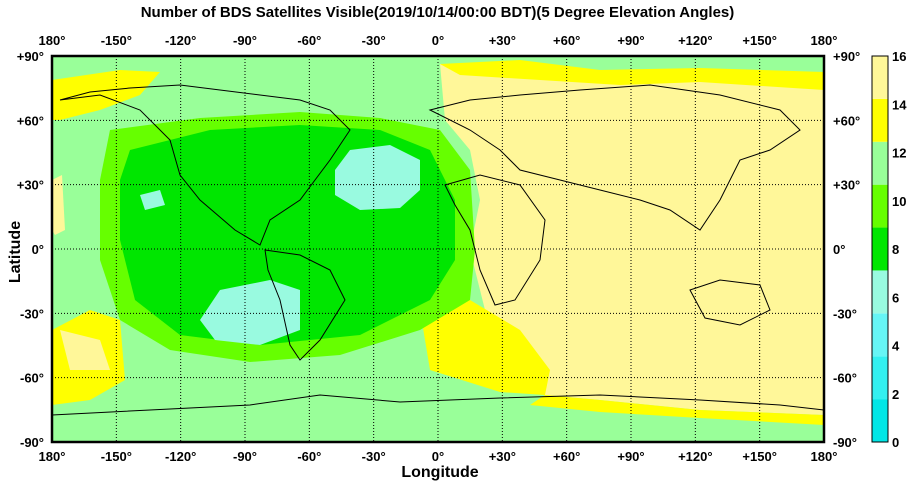 This screenshot has width=915, height=487. Describe the element at coordinates (846, 249) in the screenshot. I see `lat-ticks-right: +90° +60° +30° 0° -30° -60° -90°` at that location.